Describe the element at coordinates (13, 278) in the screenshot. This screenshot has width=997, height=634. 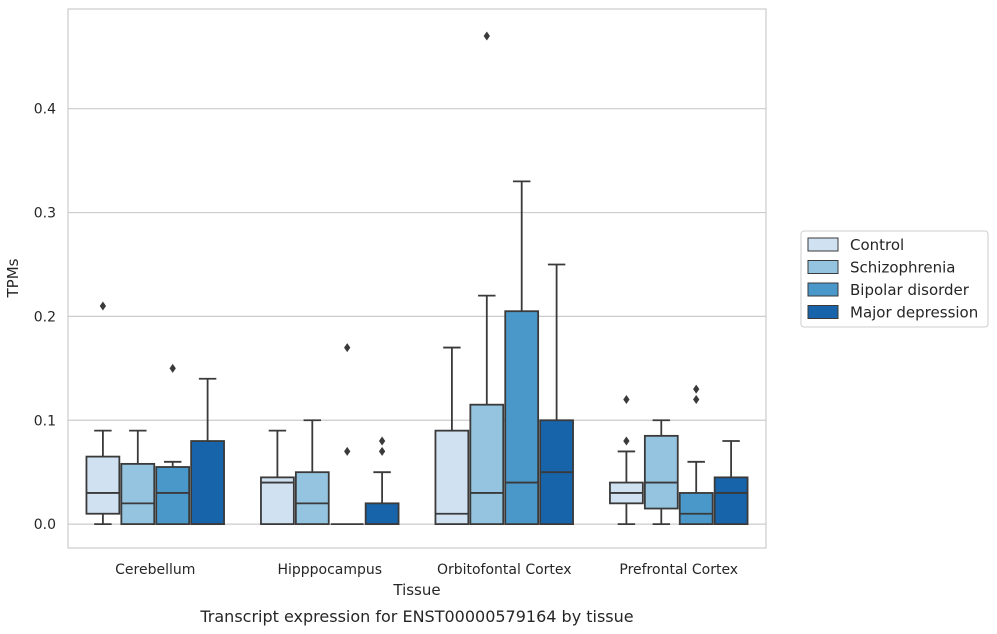
I see `y-axis-title: TPMs` at that location.